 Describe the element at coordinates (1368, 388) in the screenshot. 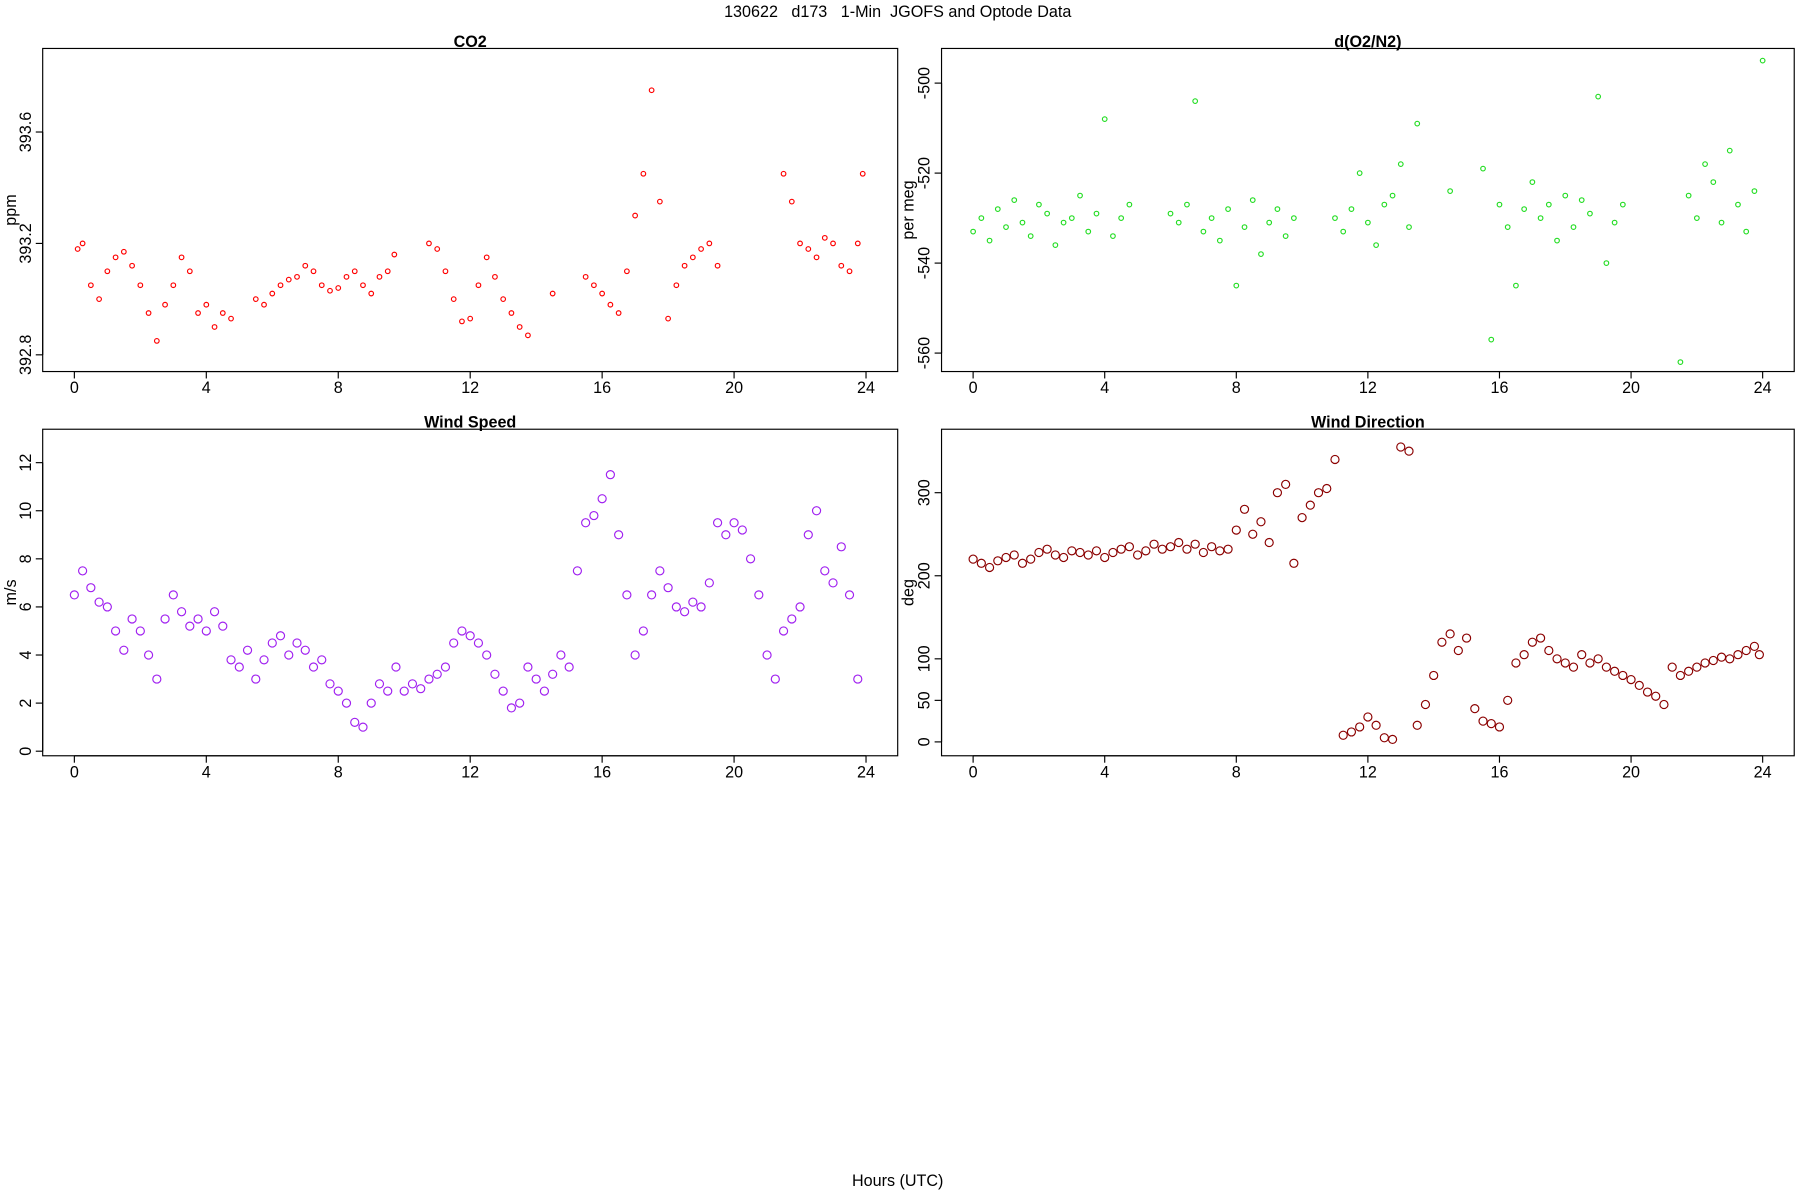

I see `x-tick-label: 12` at that location.